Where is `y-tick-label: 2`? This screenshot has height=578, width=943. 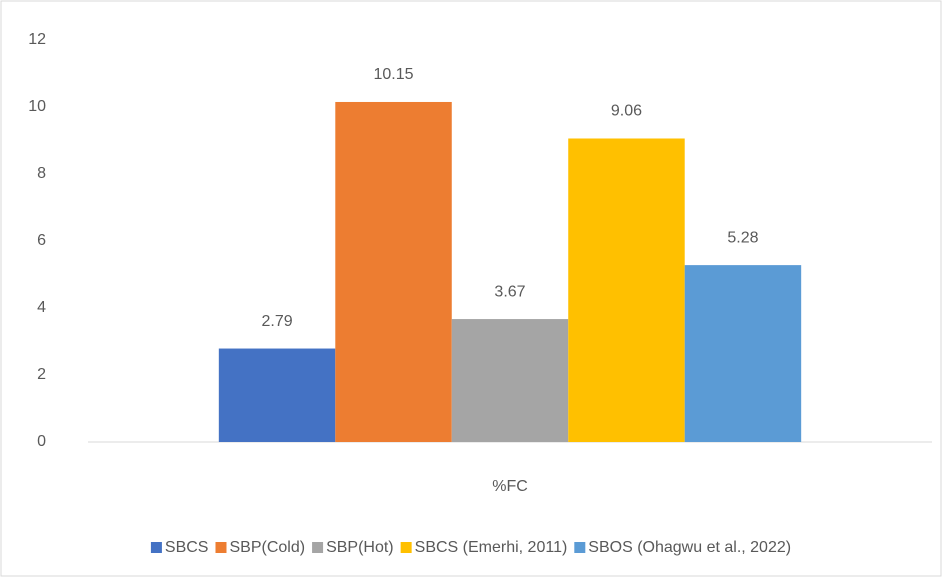 y-tick-label: 2 is located at coordinates (41, 374).